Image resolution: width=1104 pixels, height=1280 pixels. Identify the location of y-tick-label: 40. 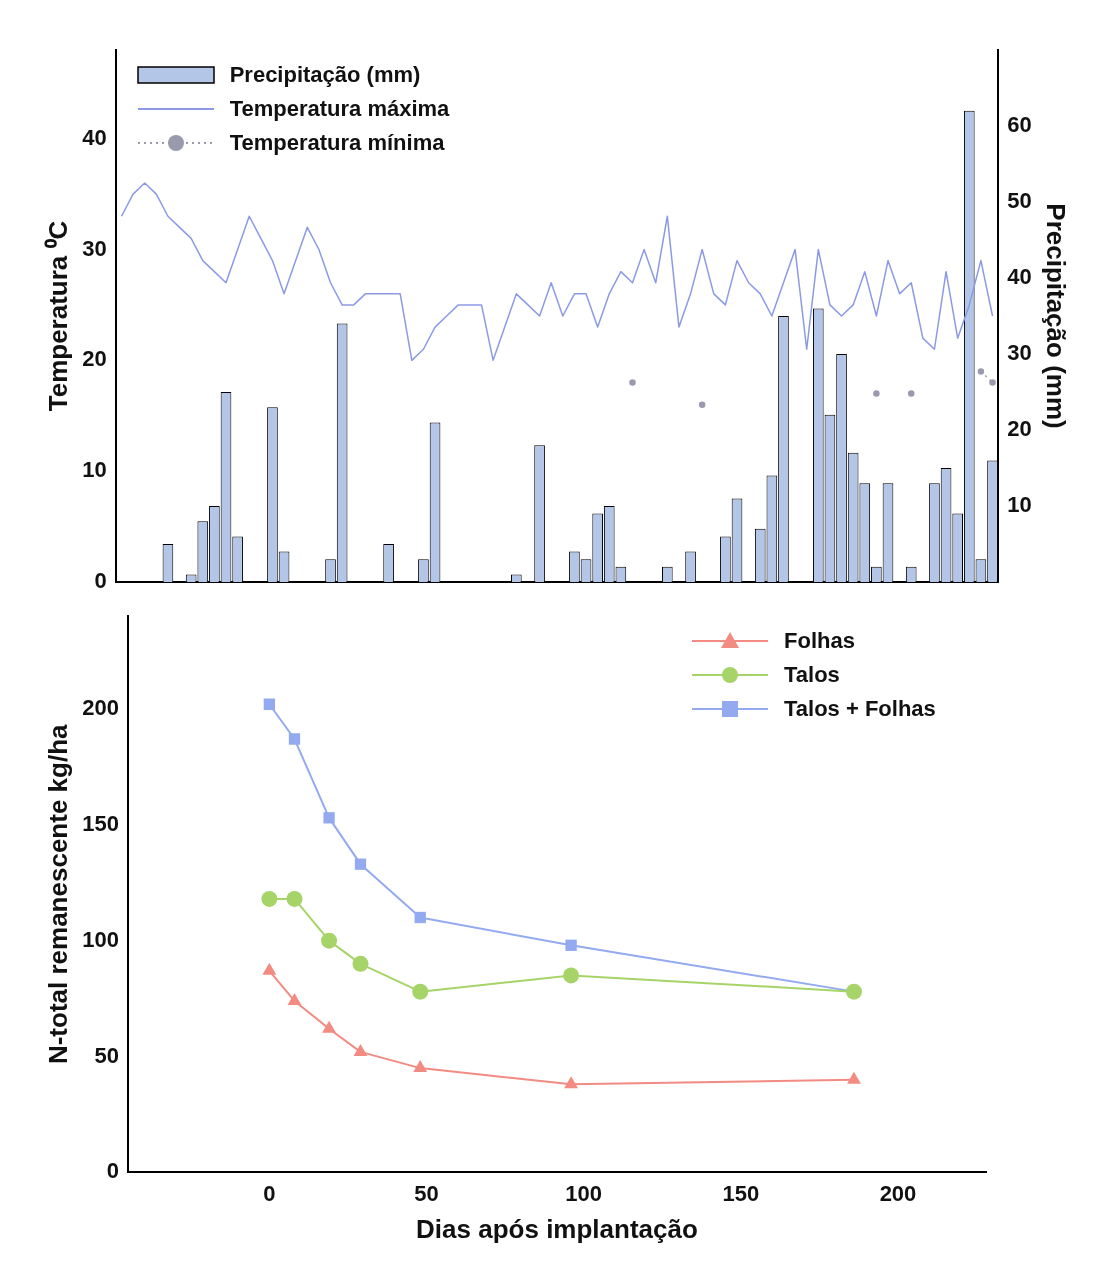
(94, 137).